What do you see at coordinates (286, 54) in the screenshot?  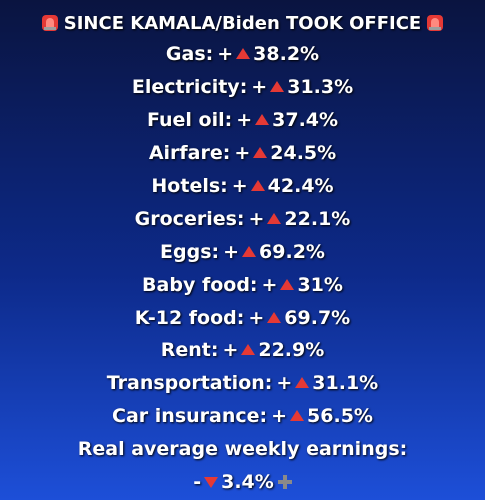 I see `item-value: 38.2%` at bounding box center [286, 54].